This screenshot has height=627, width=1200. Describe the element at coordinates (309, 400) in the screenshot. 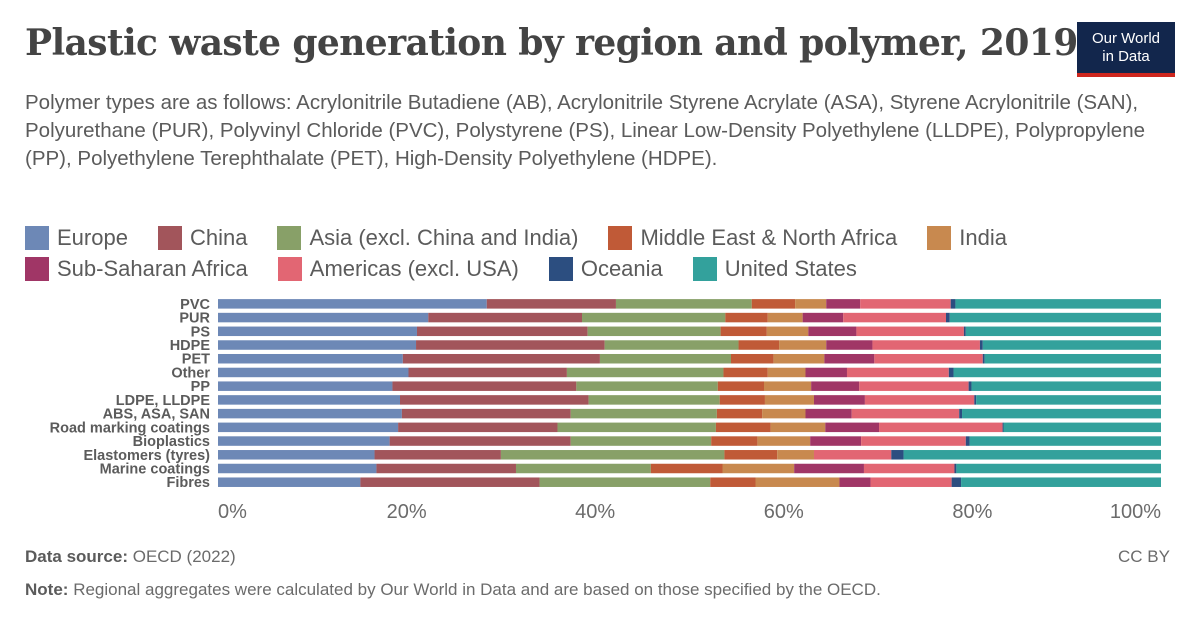

I see `bar-segment-ldpe-lldpe-europe` at that location.